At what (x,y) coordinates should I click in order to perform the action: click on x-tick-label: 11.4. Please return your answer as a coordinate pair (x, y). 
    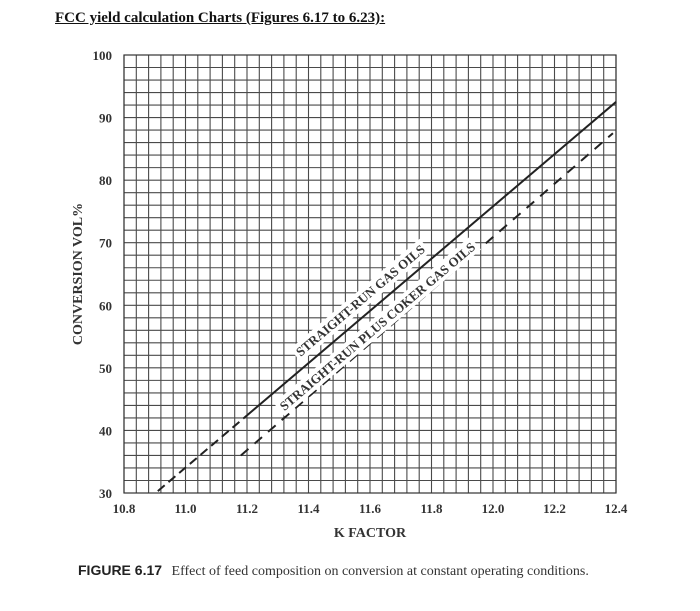
    Looking at the image, I should click on (308, 508).